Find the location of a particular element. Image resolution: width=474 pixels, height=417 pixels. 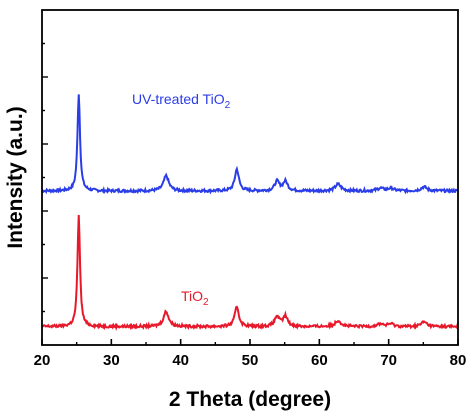

series-label-text: TiO is located at coordinates (192, 296).